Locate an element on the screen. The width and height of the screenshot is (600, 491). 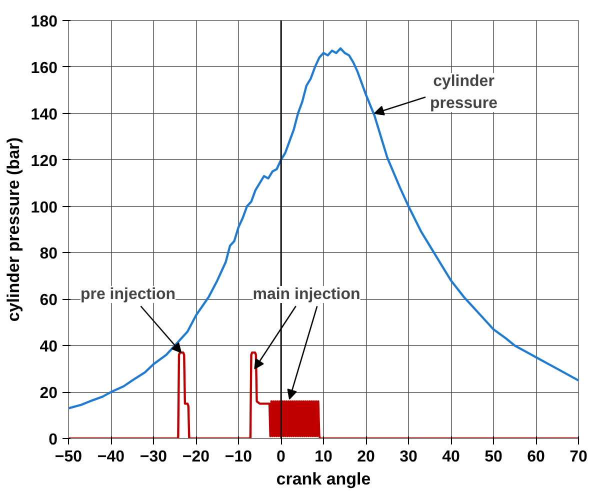
y-tick-label: 20 is located at coordinates (49, 393).